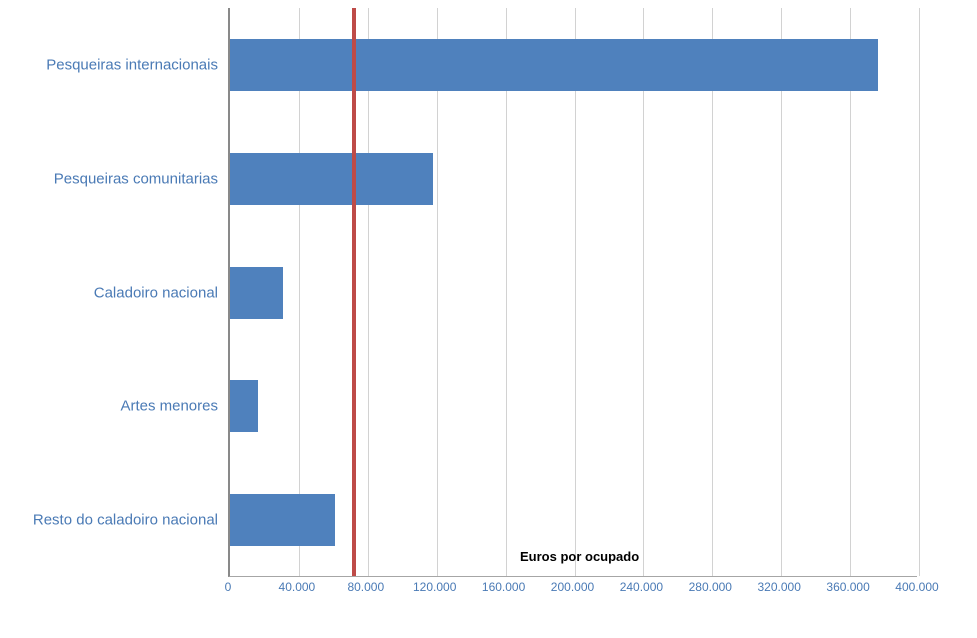 The image size is (977, 638). What do you see at coordinates (917, 587) in the screenshot?
I see `x-tick-label: 400.000` at bounding box center [917, 587].